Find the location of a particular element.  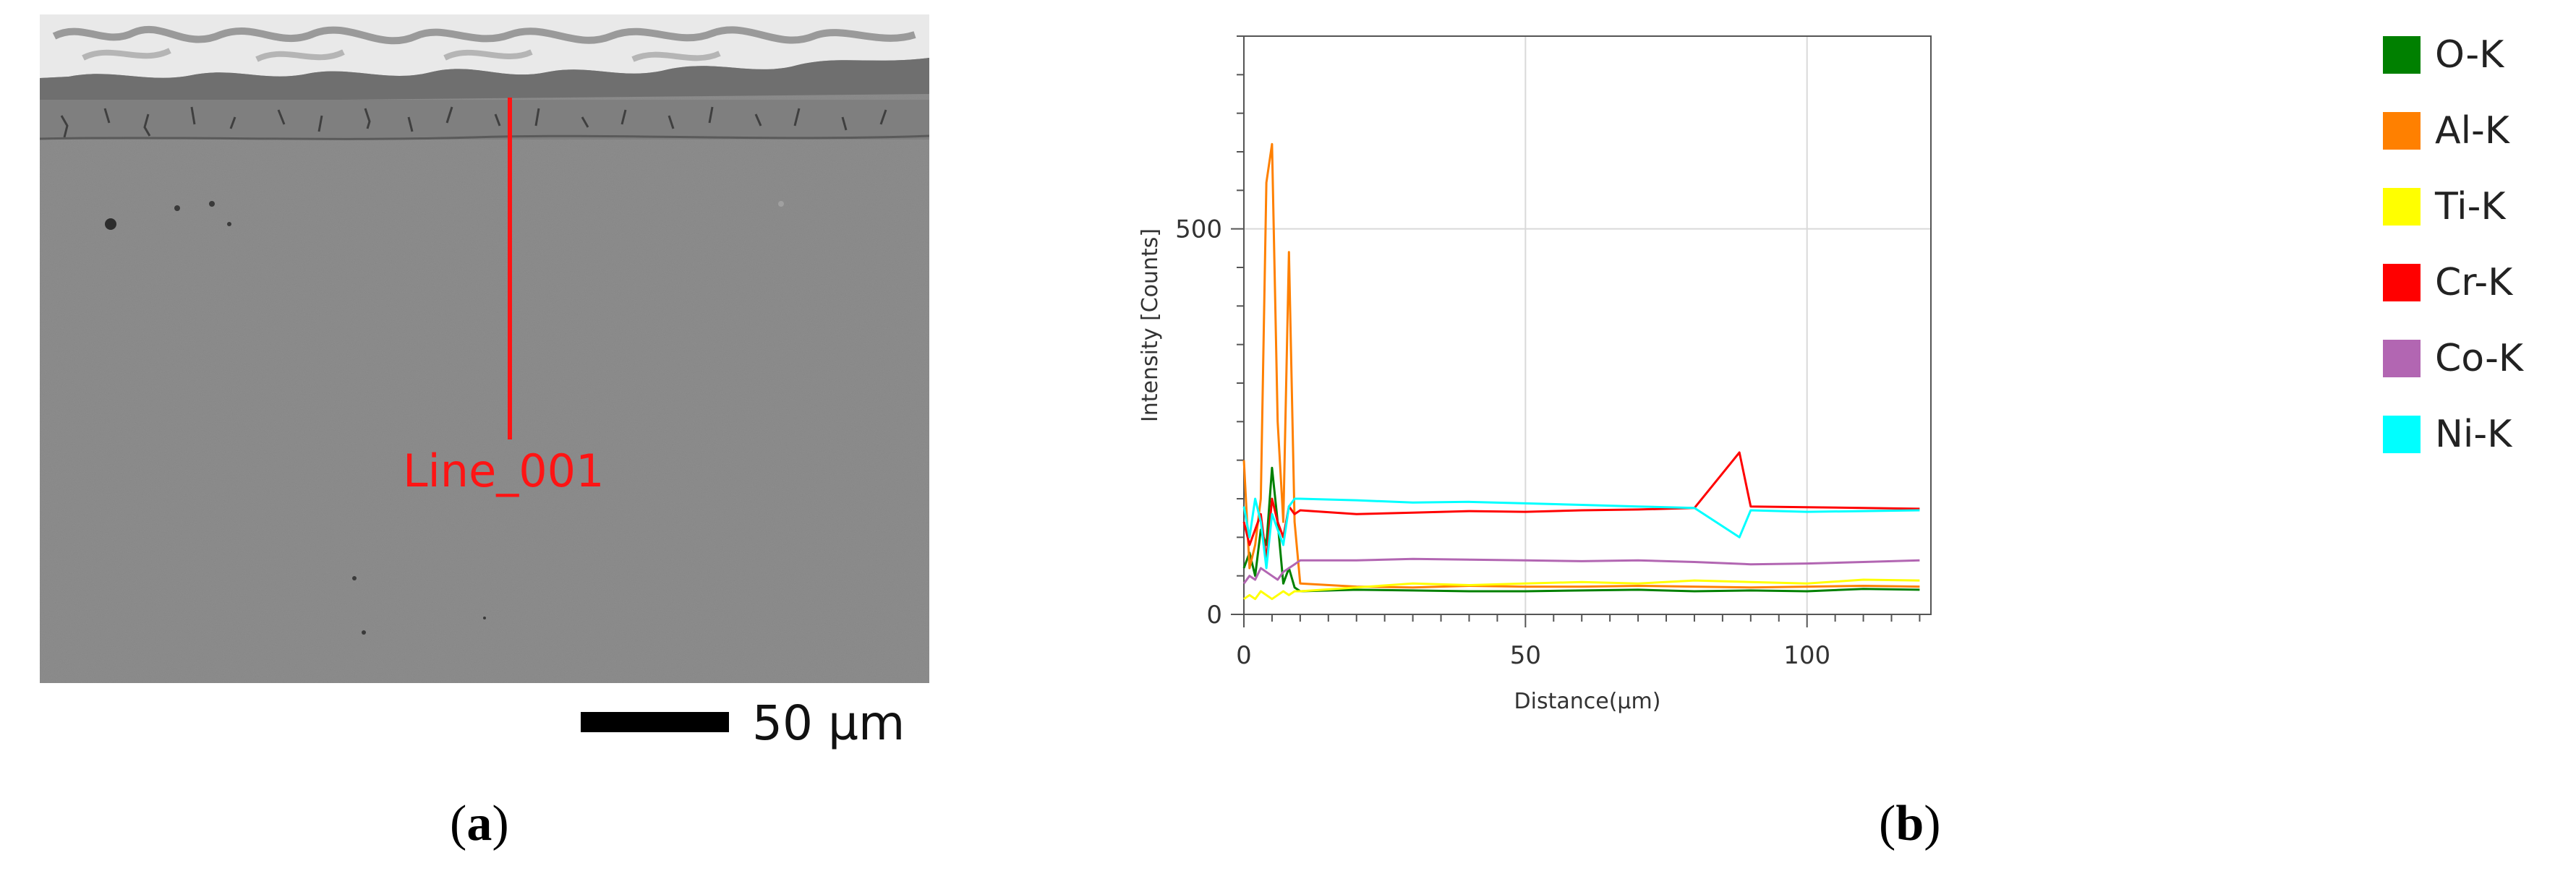

line-scan-label: Line_001 is located at coordinates (504, 471).